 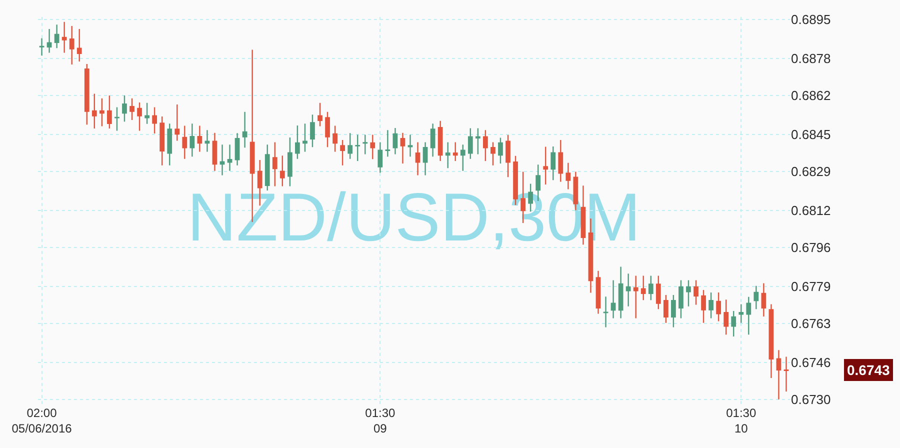 What do you see at coordinates (811, 323) in the screenshot?
I see `y-tick-label: 0.6763` at bounding box center [811, 323].